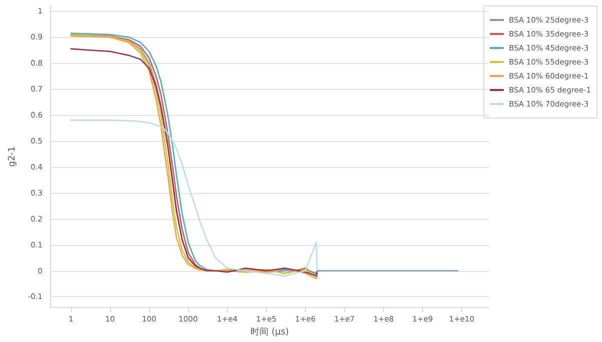  I want to click on y-axis-title: g2-1, so click(13, 156).